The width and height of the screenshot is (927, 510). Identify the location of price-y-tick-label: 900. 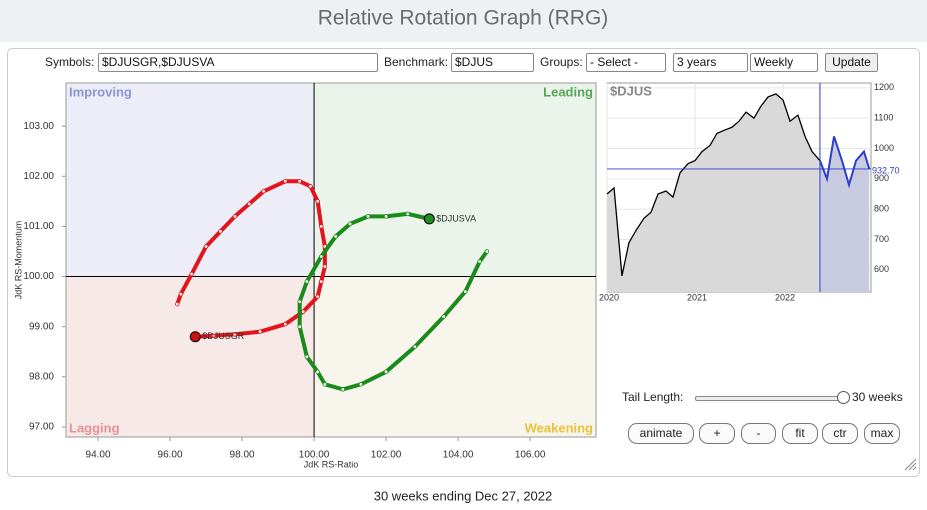
(881, 178).